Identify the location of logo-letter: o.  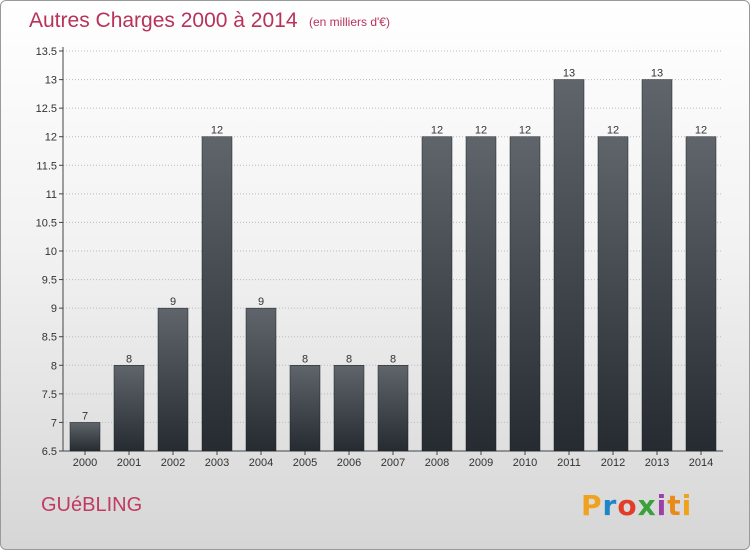
(627, 505).